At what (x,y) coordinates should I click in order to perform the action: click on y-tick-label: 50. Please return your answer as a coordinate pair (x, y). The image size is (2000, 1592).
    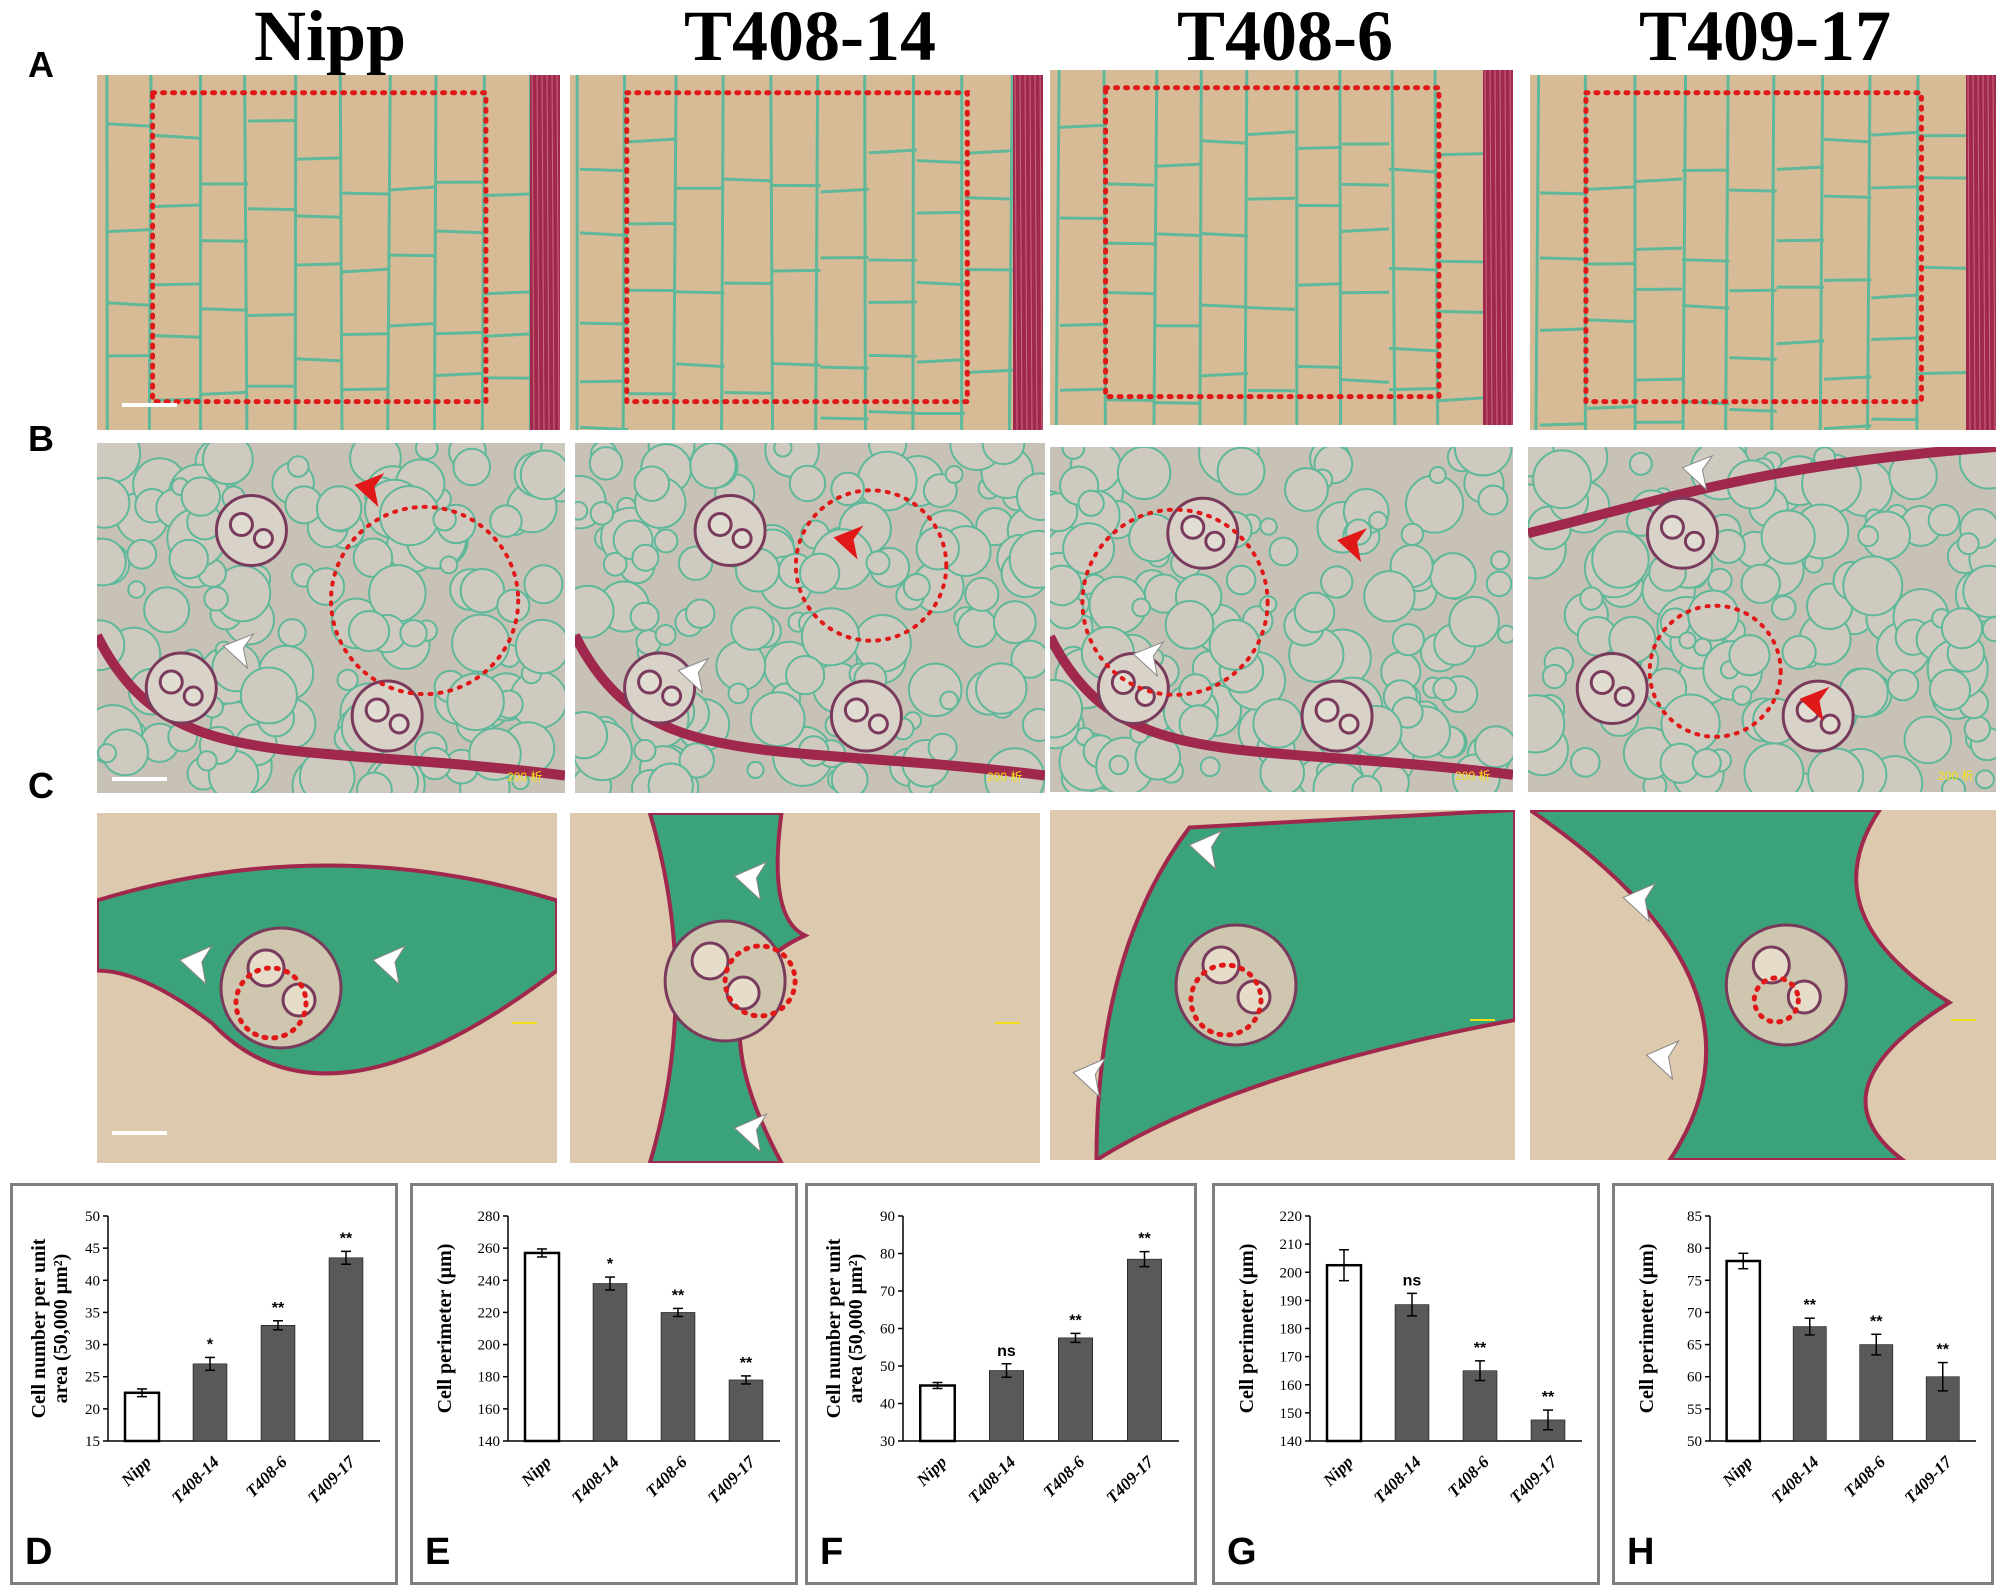
    Looking at the image, I should click on (92, 1217).